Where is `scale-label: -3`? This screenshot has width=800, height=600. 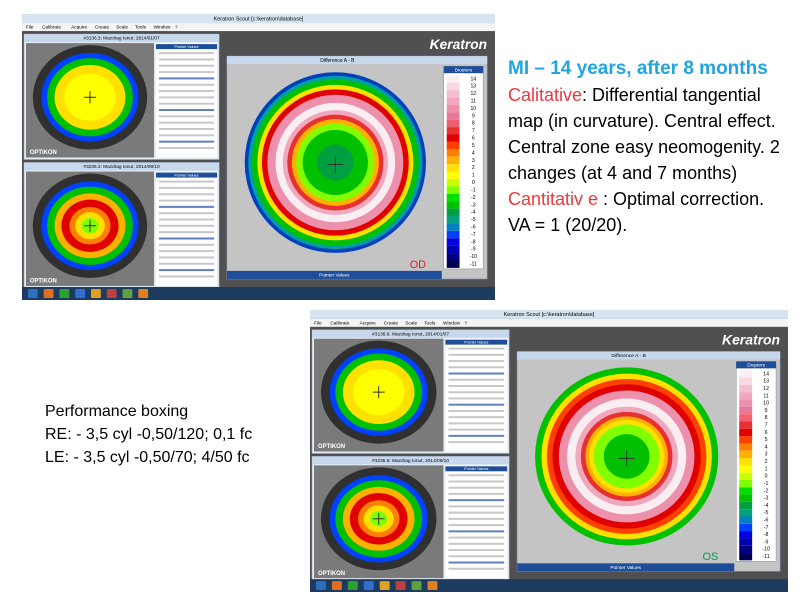
scale-label: -3 is located at coordinates (473, 205).